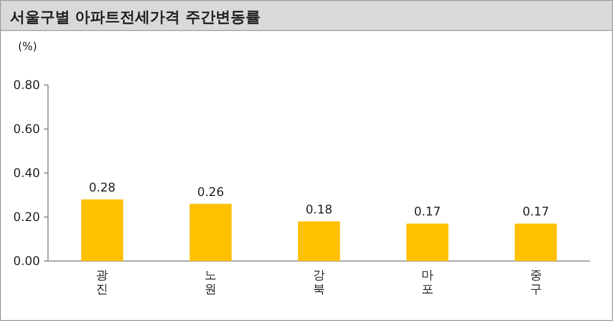 Image resolution: width=613 pixels, height=321 pixels. What do you see at coordinates (102, 187) in the screenshot?
I see `data-label: 0.28` at bounding box center [102, 187].